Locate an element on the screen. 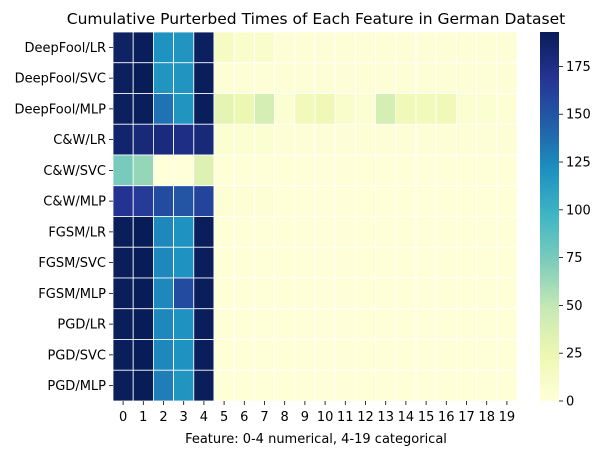 Image resolution: width=603 pixels, height=459 pixels. y-tick-label: PGD/LR is located at coordinates (81, 325).